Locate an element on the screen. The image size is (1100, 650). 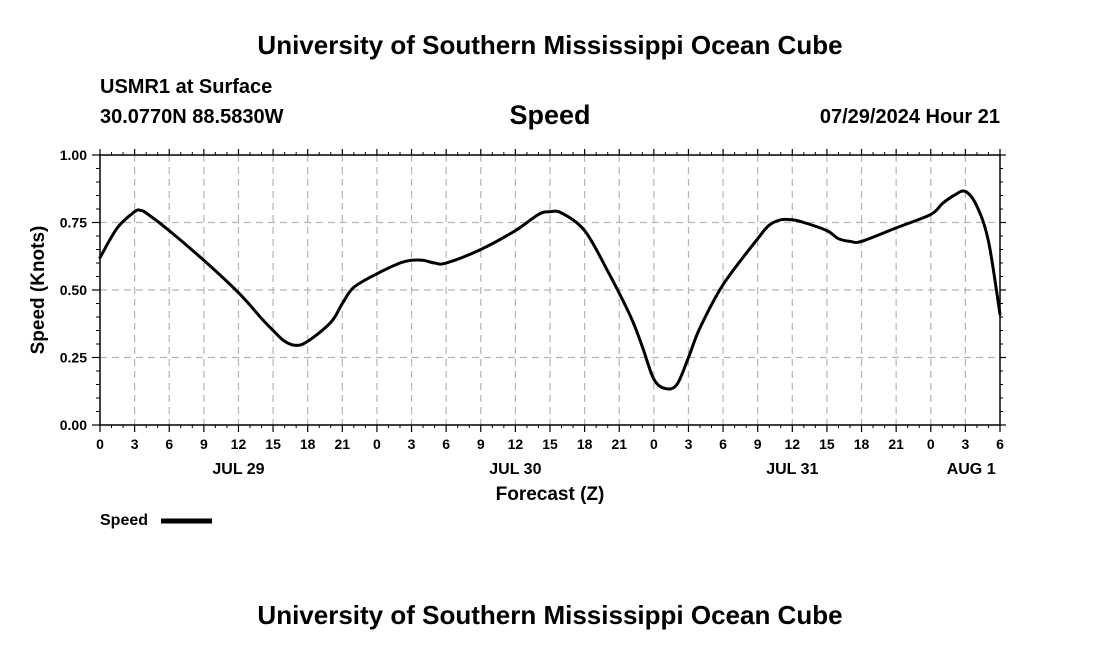
legend-label: Speed is located at coordinates (124, 520).